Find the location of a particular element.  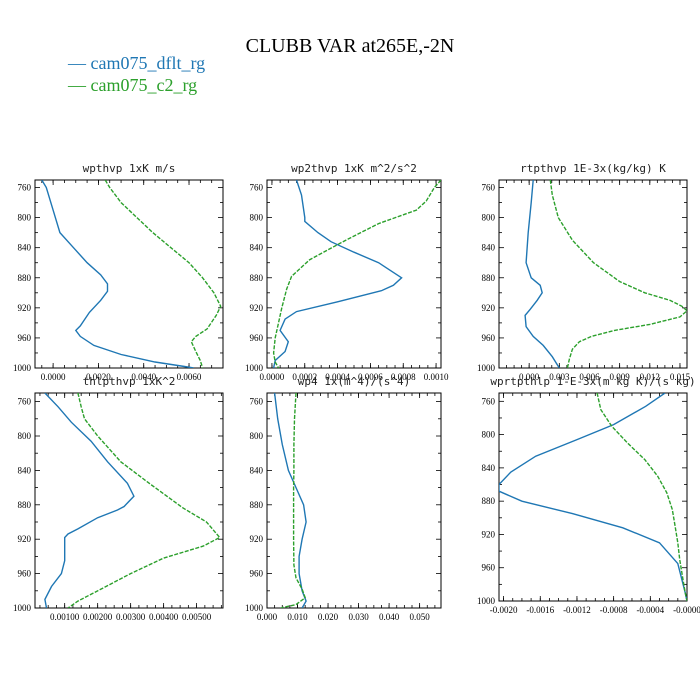

x-tick-label: 0.00400 is located at coordinates (164, 617).